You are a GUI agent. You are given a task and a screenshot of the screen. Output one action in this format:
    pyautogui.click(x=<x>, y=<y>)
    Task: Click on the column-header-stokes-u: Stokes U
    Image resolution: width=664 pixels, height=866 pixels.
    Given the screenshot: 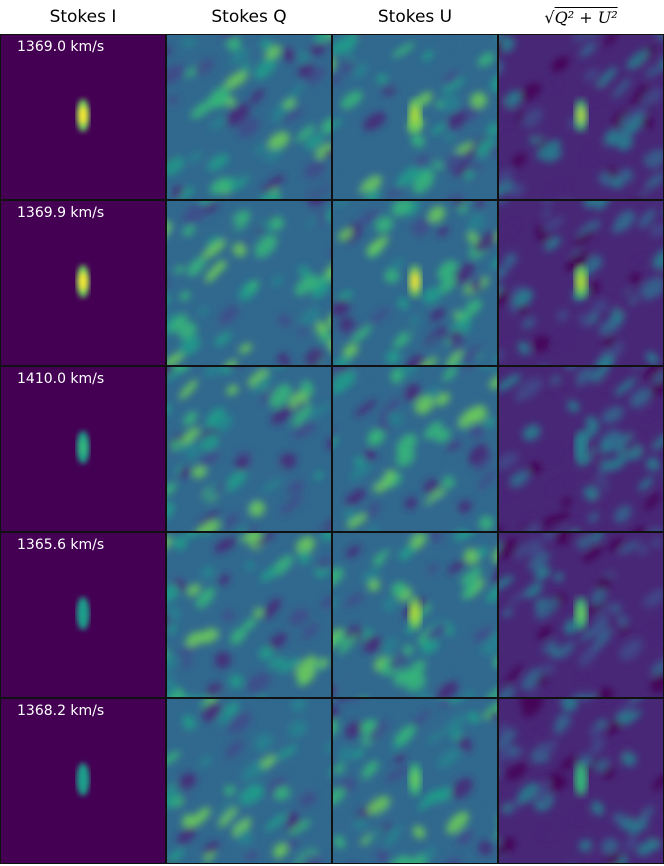 What is the action you would take?
    pyautogui.click(x=415, y=17)
    